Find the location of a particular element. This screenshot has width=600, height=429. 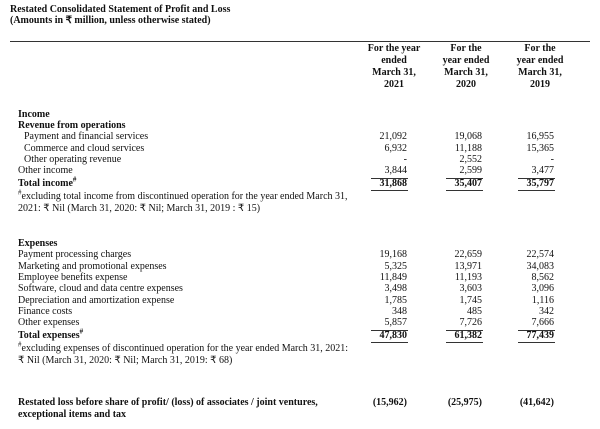

cell-value: 34,083 is located at coordinates (540, 266).